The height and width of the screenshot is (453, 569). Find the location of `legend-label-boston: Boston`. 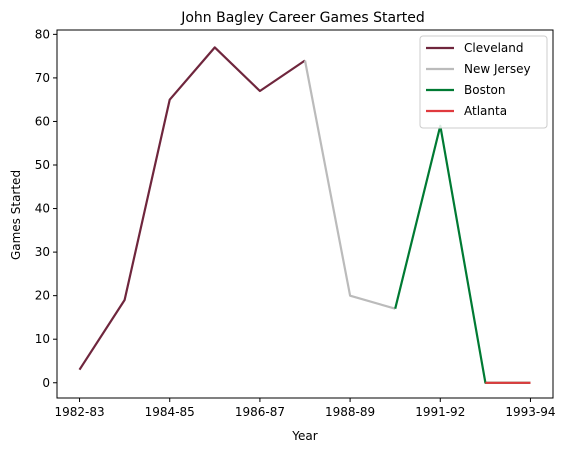

legend-label-boston: Boston is located at coordinates (484, 90).